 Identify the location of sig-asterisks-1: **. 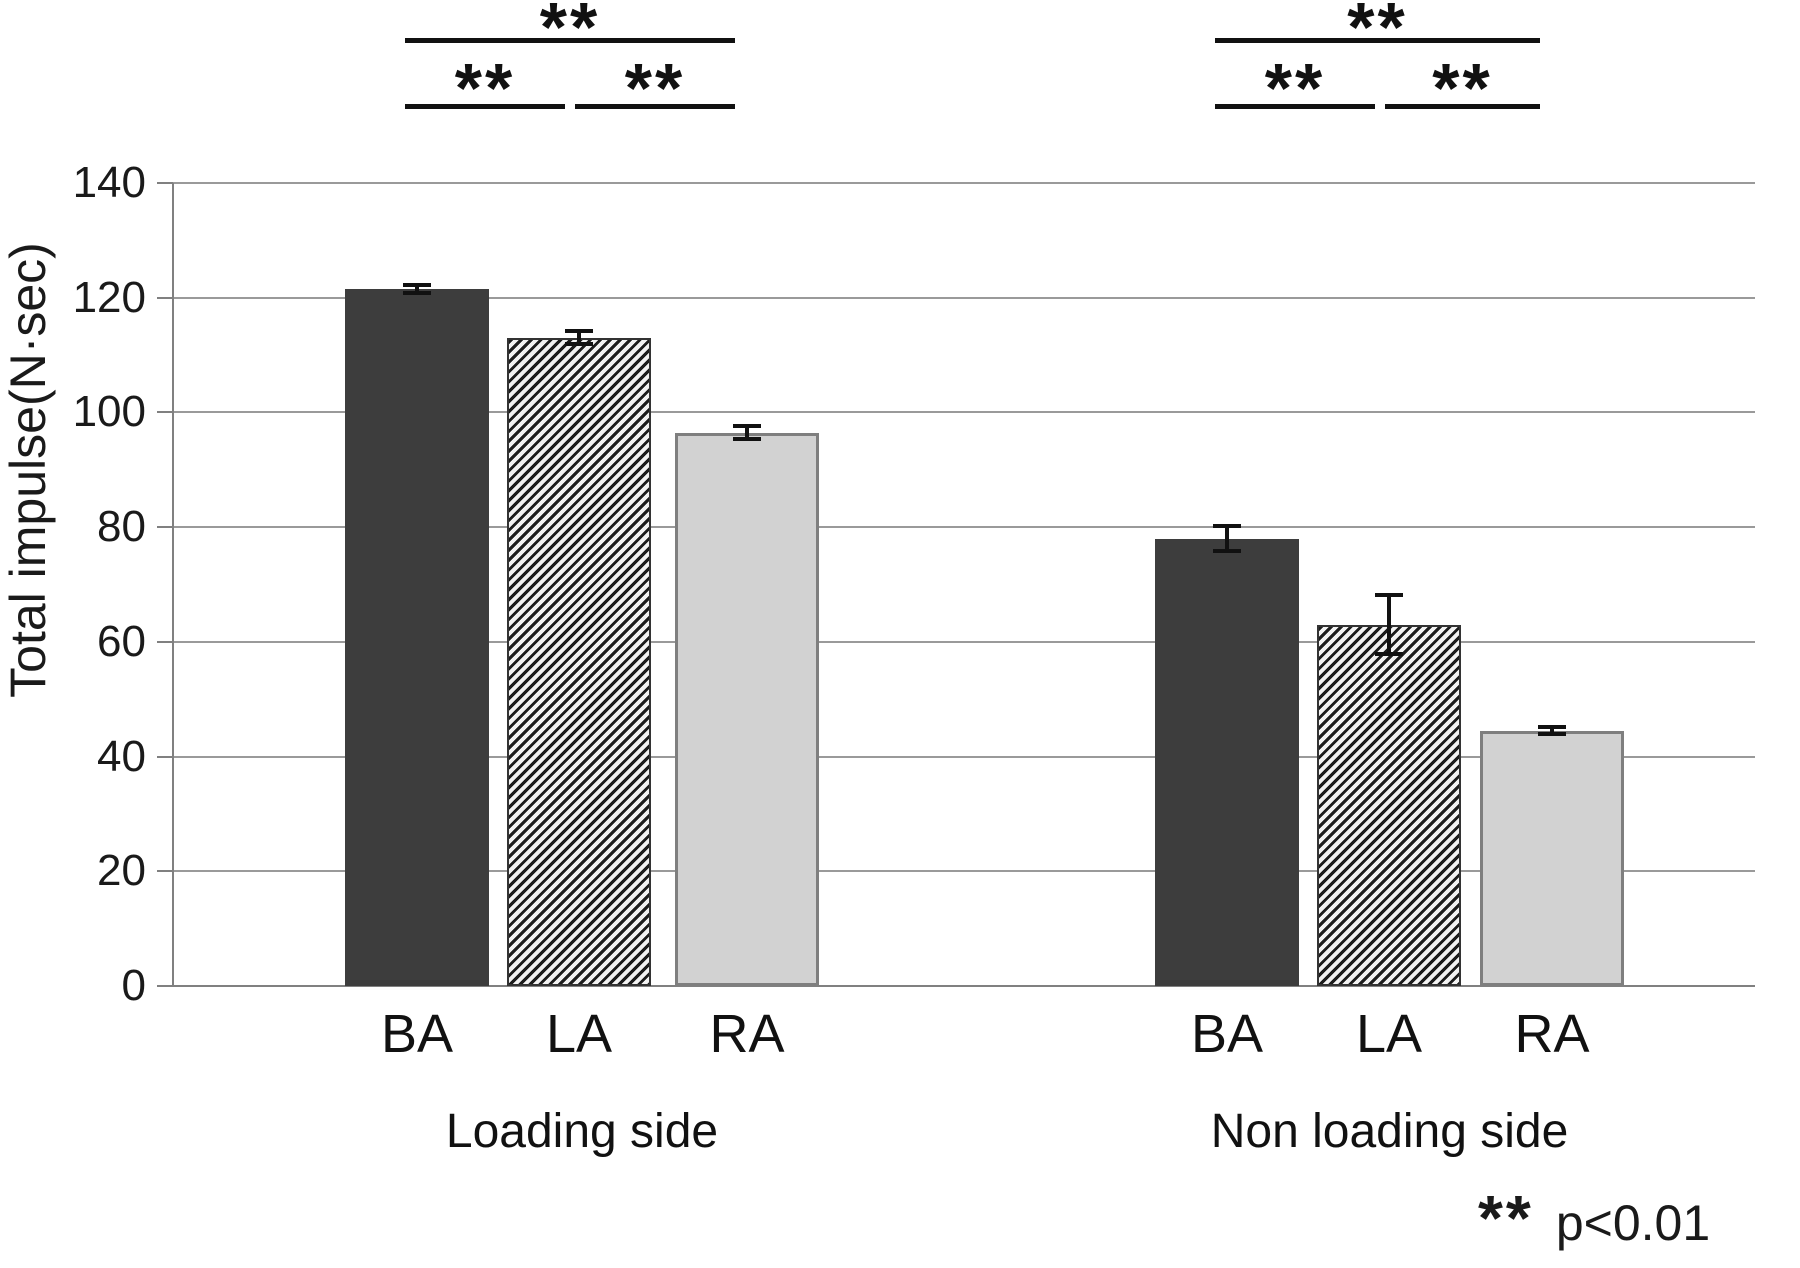
(485, 88).